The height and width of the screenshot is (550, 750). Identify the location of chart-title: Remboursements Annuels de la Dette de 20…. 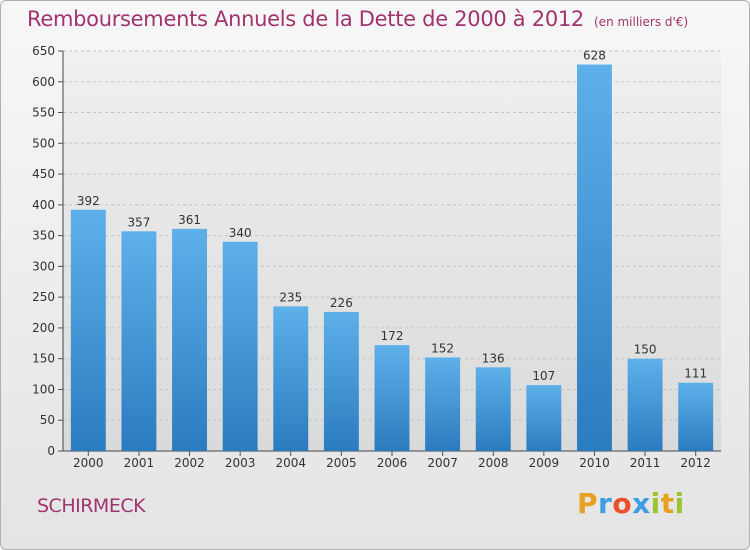
(357, 19).